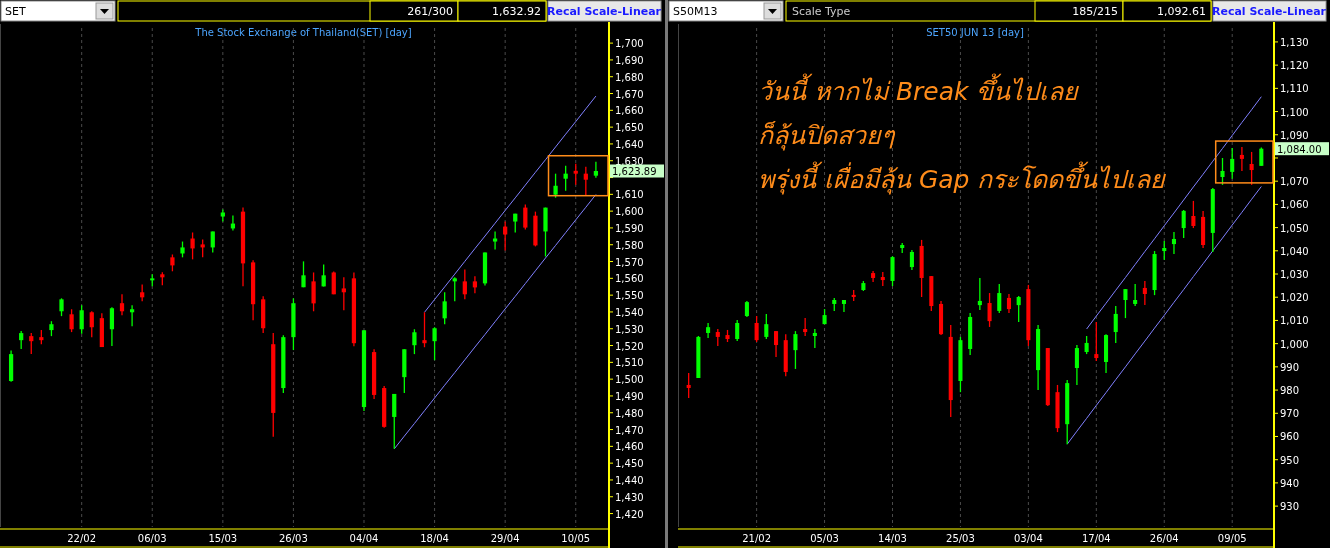 Image resolution: width=1330 pixels, height=548 pixels. Describe the element at coordinates (634, 171) in the screenshot. I see `text: 1,623.89` at that location.